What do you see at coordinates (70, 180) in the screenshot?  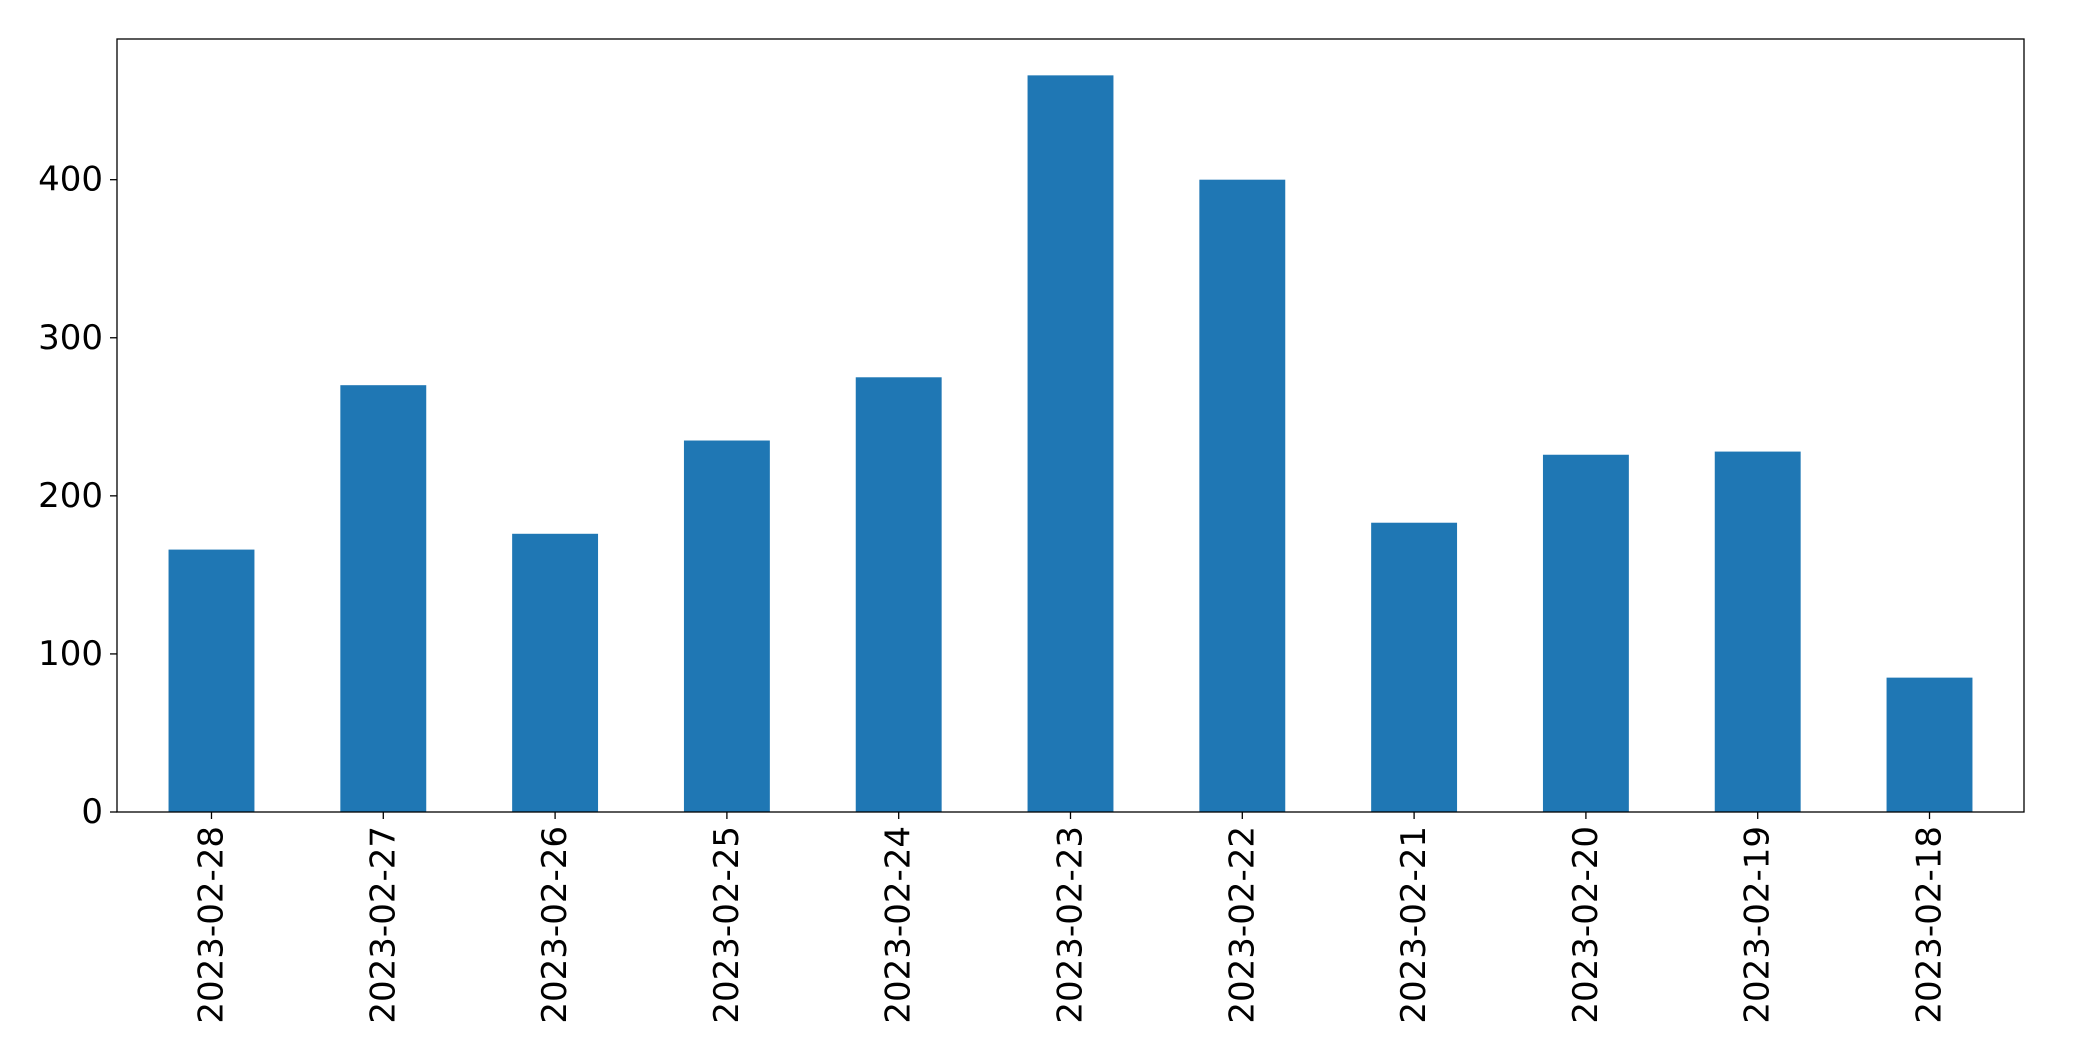 I see `y-tick-label: 400` at bounding box center [70, 180].